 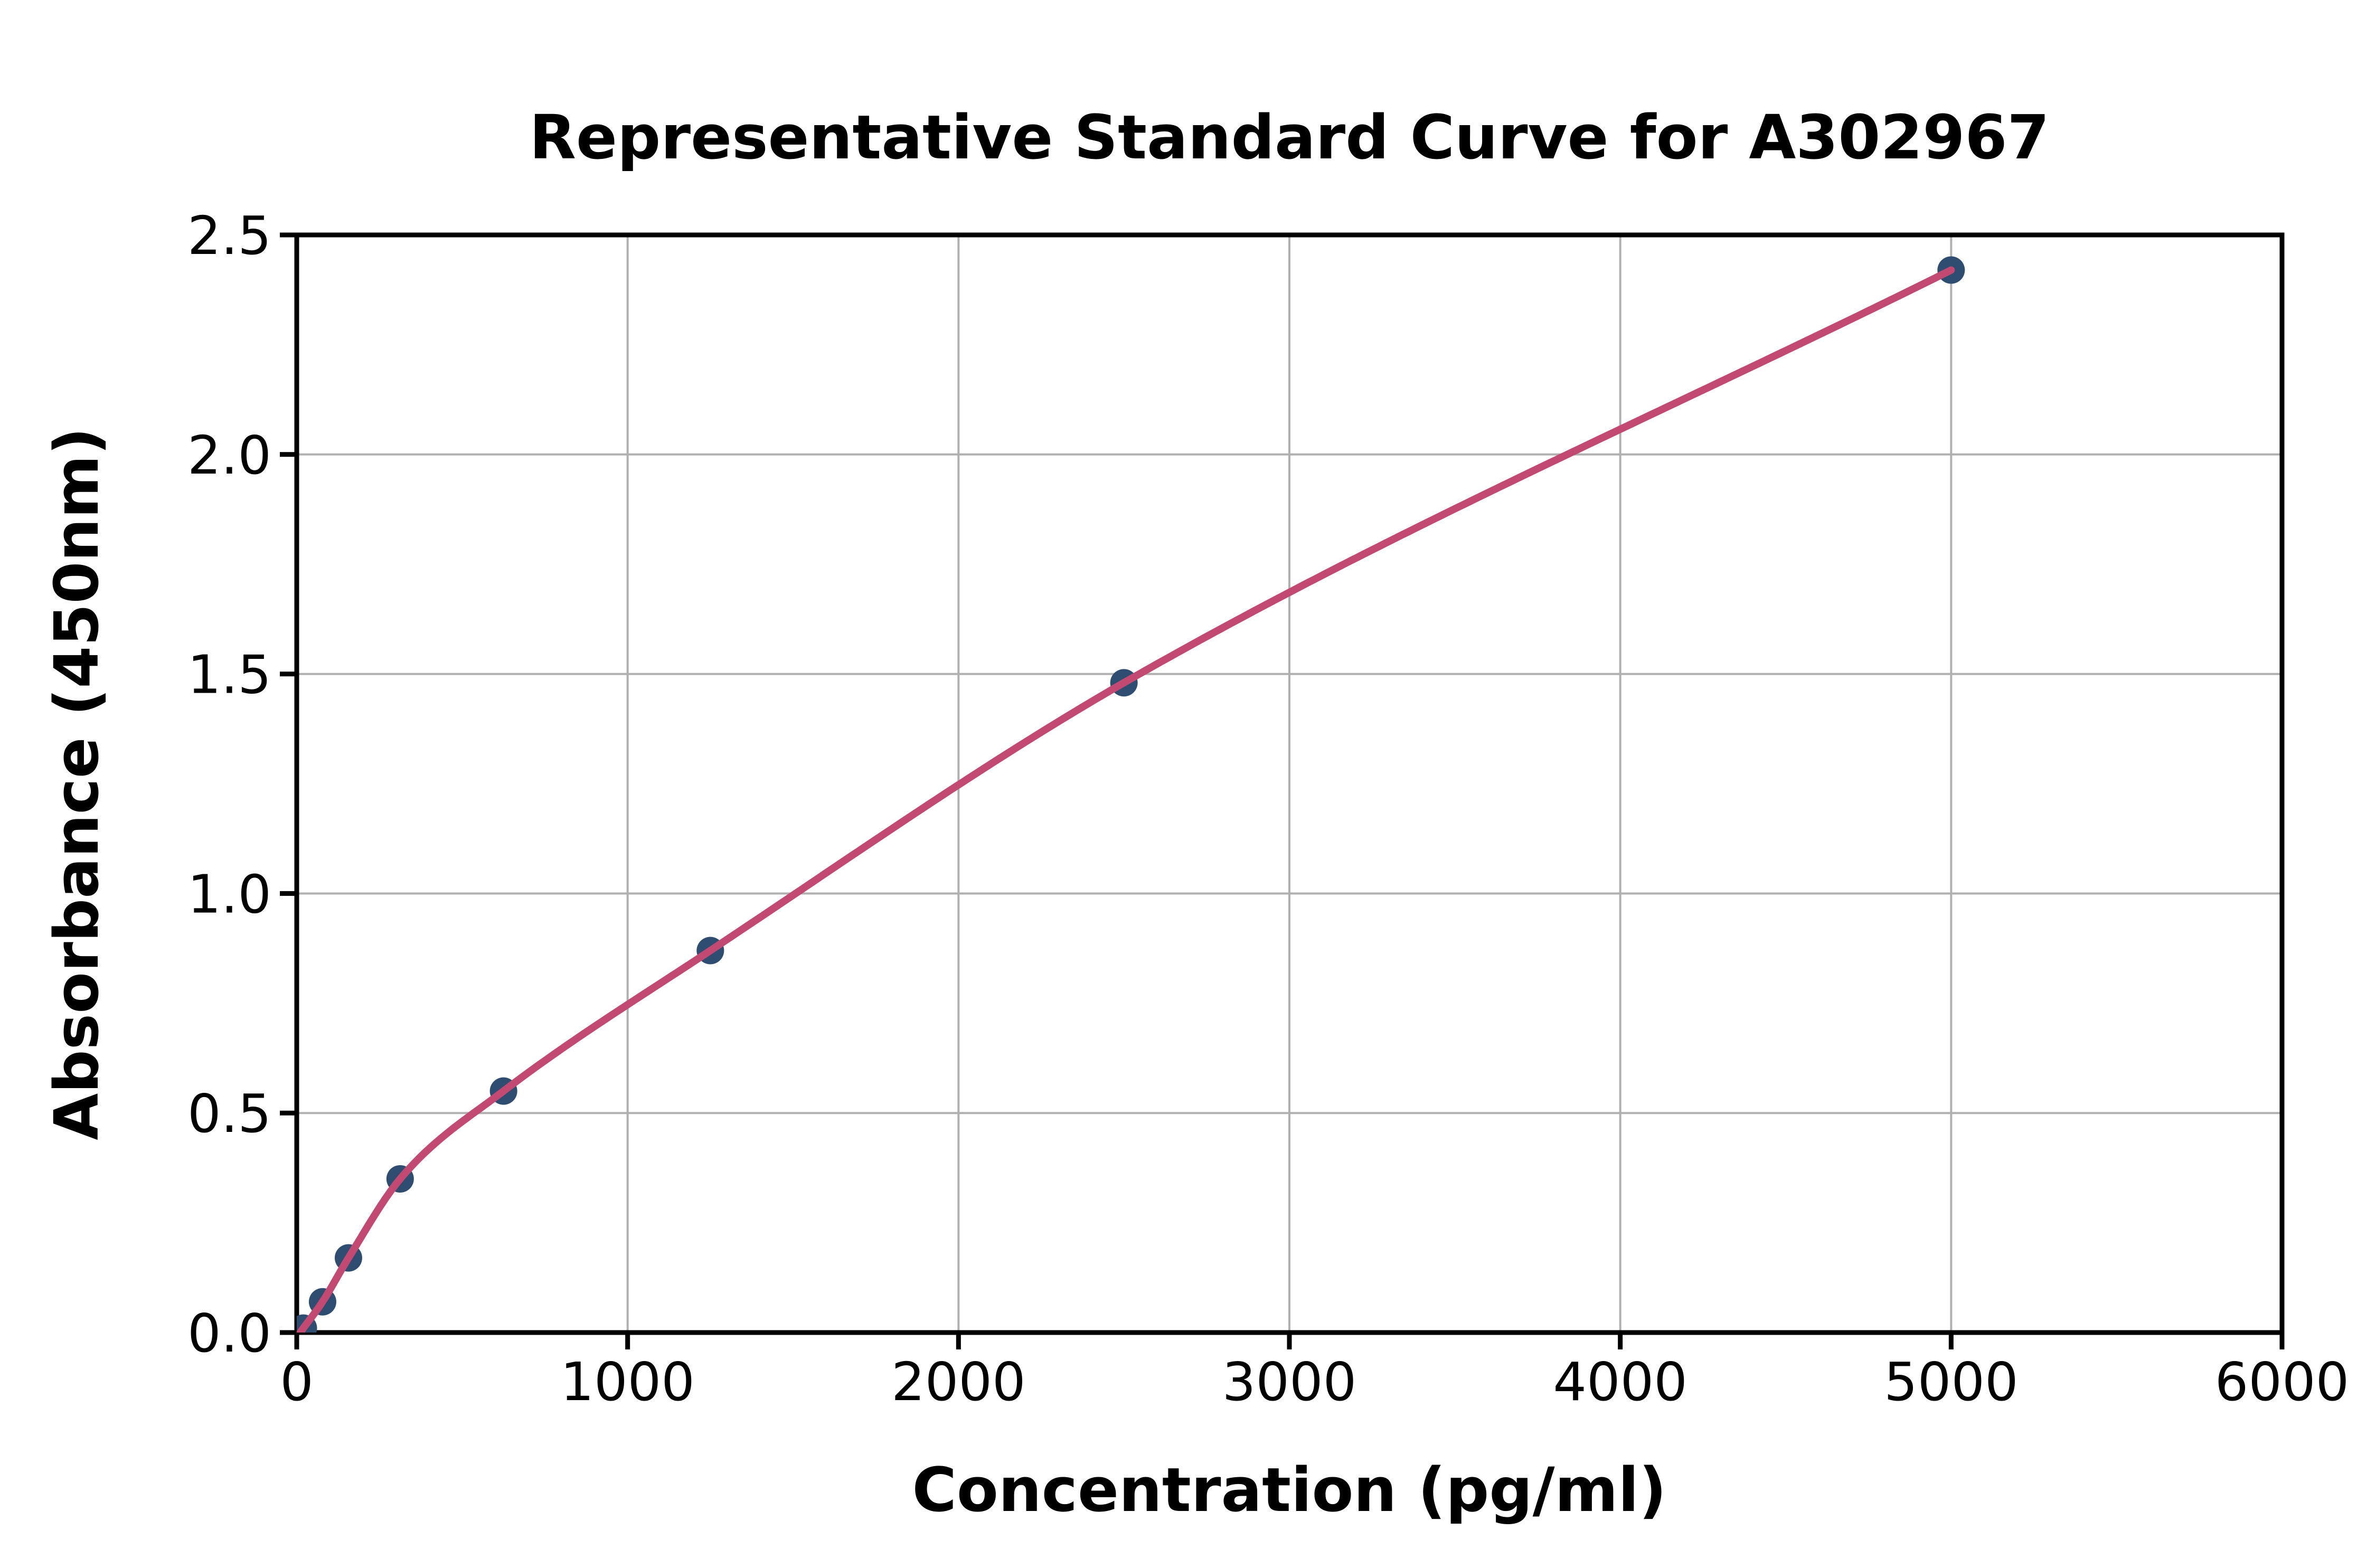 I want to click on x-tick-label: 5000, so click(x=1952, y=1382).